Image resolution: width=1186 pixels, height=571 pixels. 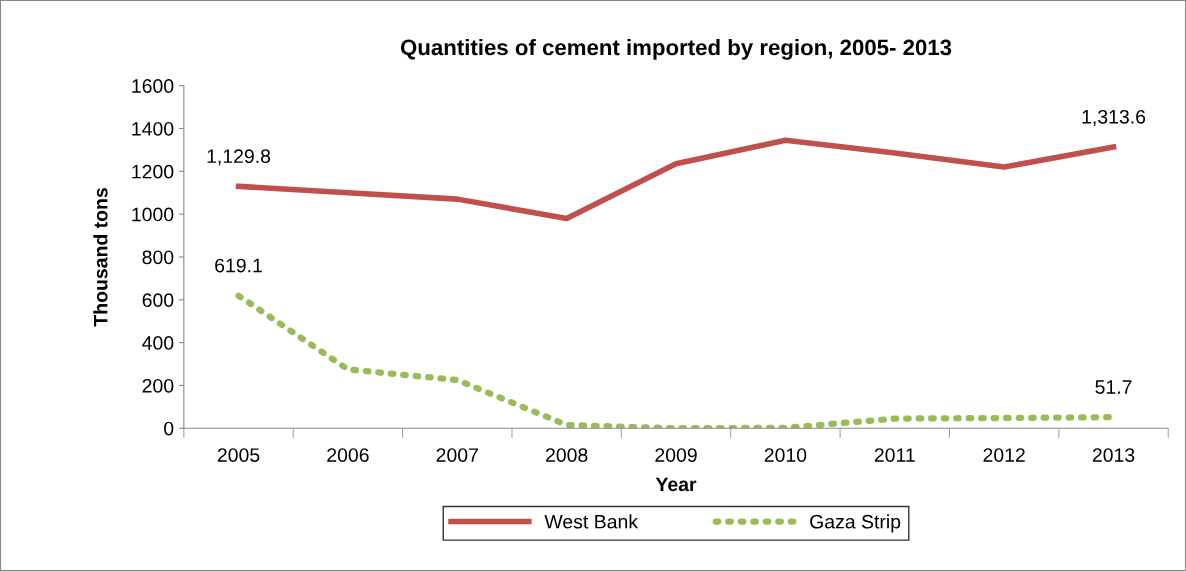 What do you see at coordinates (158, 385) in the screenshot?
I see `y-tick-label: 200` at bounding box center [158, 385].